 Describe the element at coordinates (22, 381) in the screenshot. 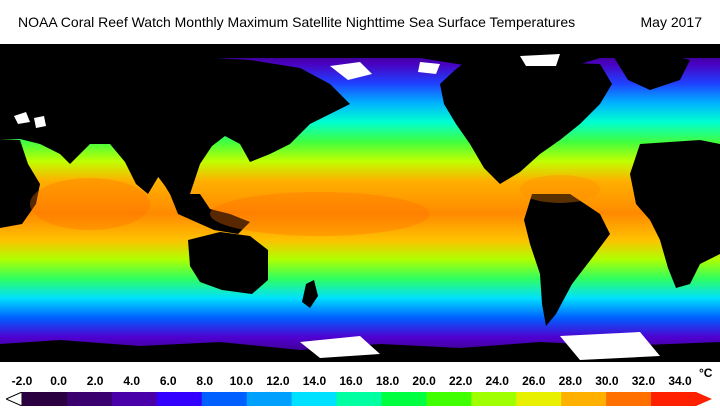

I see `legend-tick-label: -2.0` at that location.